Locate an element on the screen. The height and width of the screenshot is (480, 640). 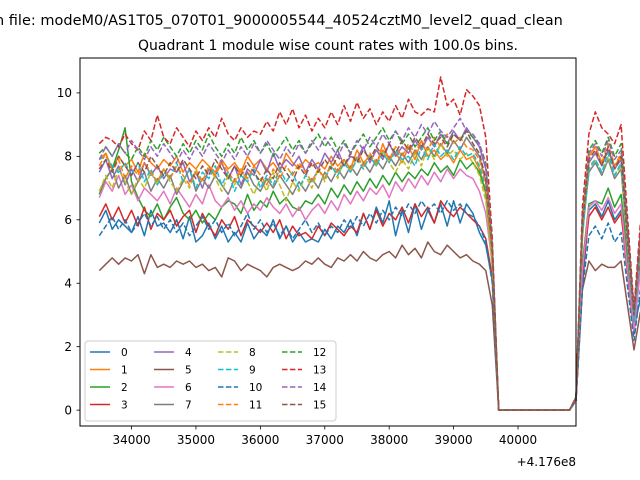
x-tick-label: 37000 is located at coordinates (325, 440).